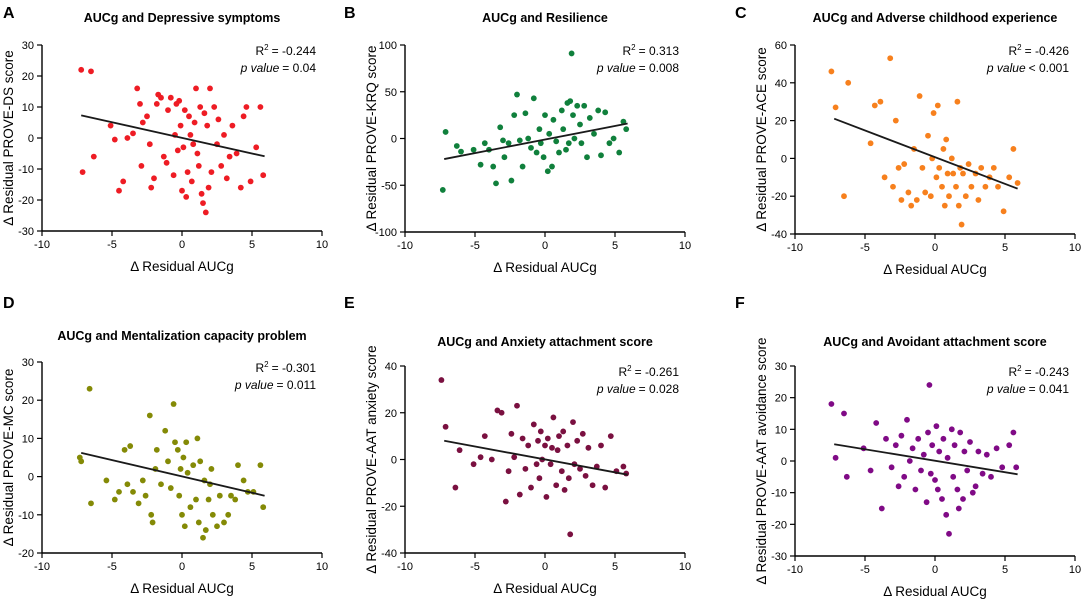 This screenshot has width=1084, height=604. What do you see at coordinates (1027, 68) in the screenshot?
I see `p-value-annotation: p value < 0.001` at bounding box center [1027, 68].